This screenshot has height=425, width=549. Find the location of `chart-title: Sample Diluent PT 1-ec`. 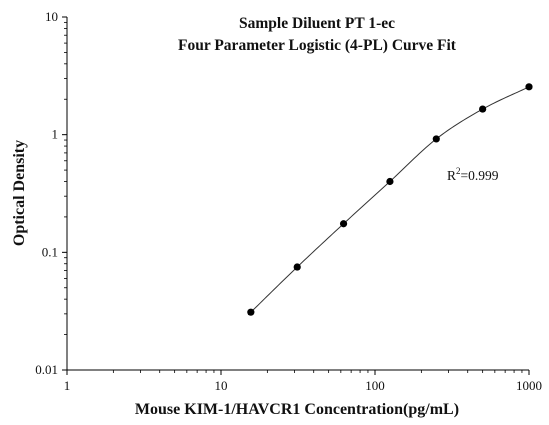

chart-title: Sample Diluent PT 1-ec is located at coordinates (317, 23).